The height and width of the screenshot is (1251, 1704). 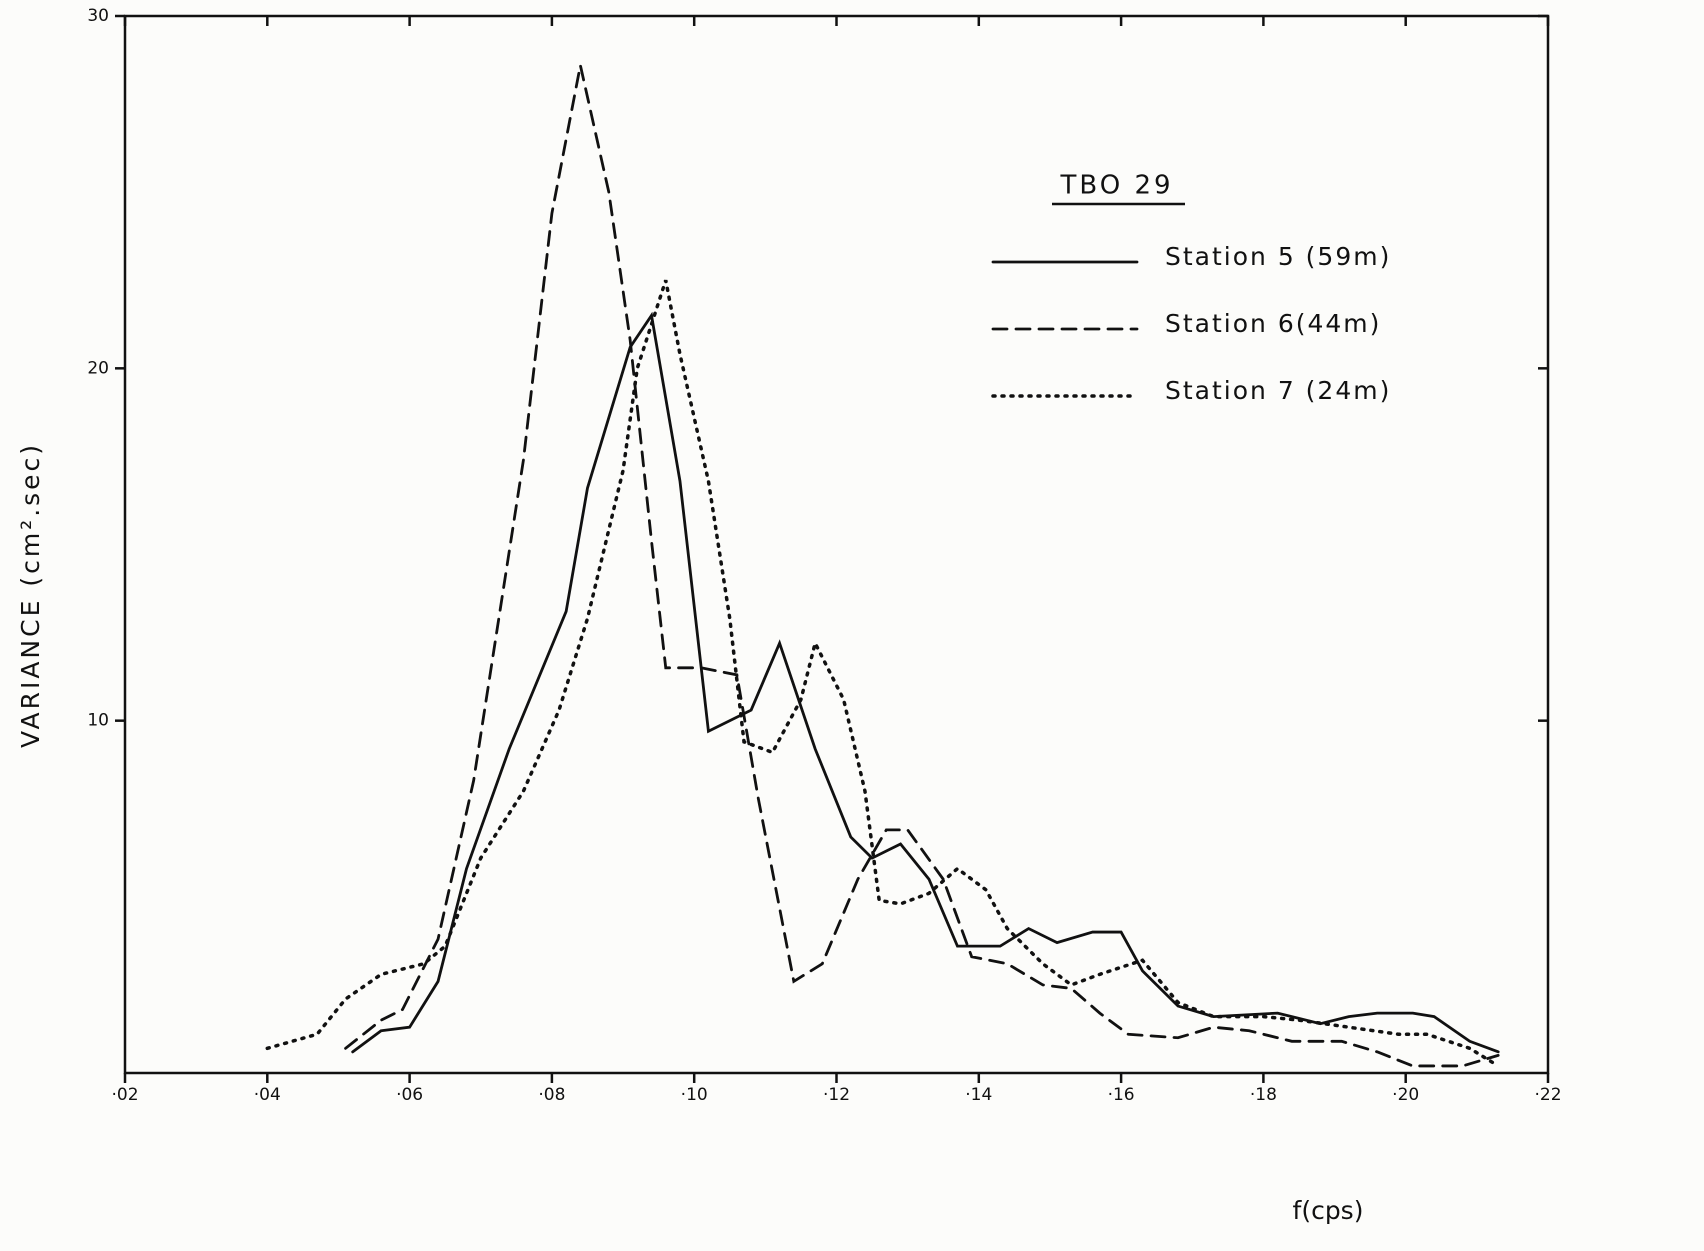 I want to click on x-tick-label: ·16, so click(x=1121, y=1095).